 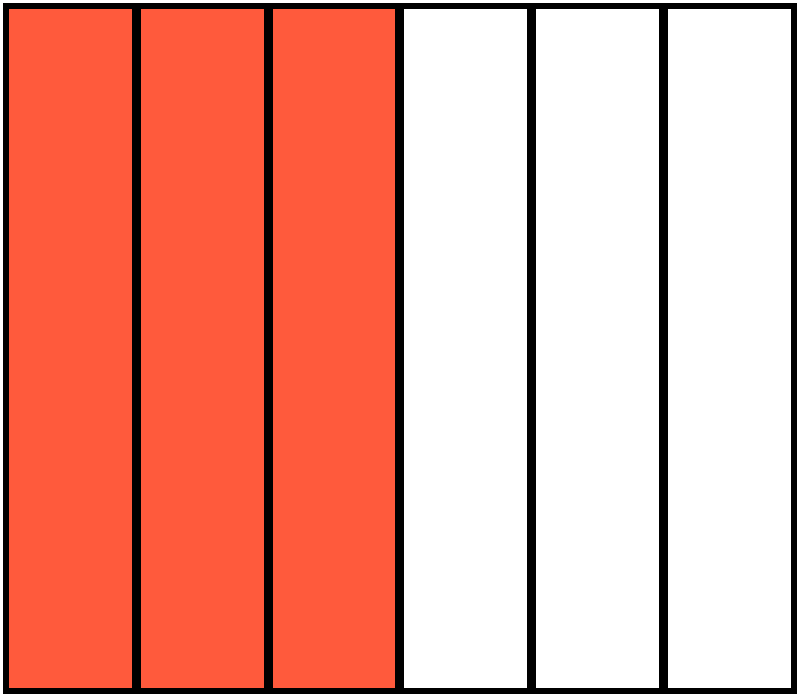 I want to click on shaded-cell, so click(x=70, y=348).